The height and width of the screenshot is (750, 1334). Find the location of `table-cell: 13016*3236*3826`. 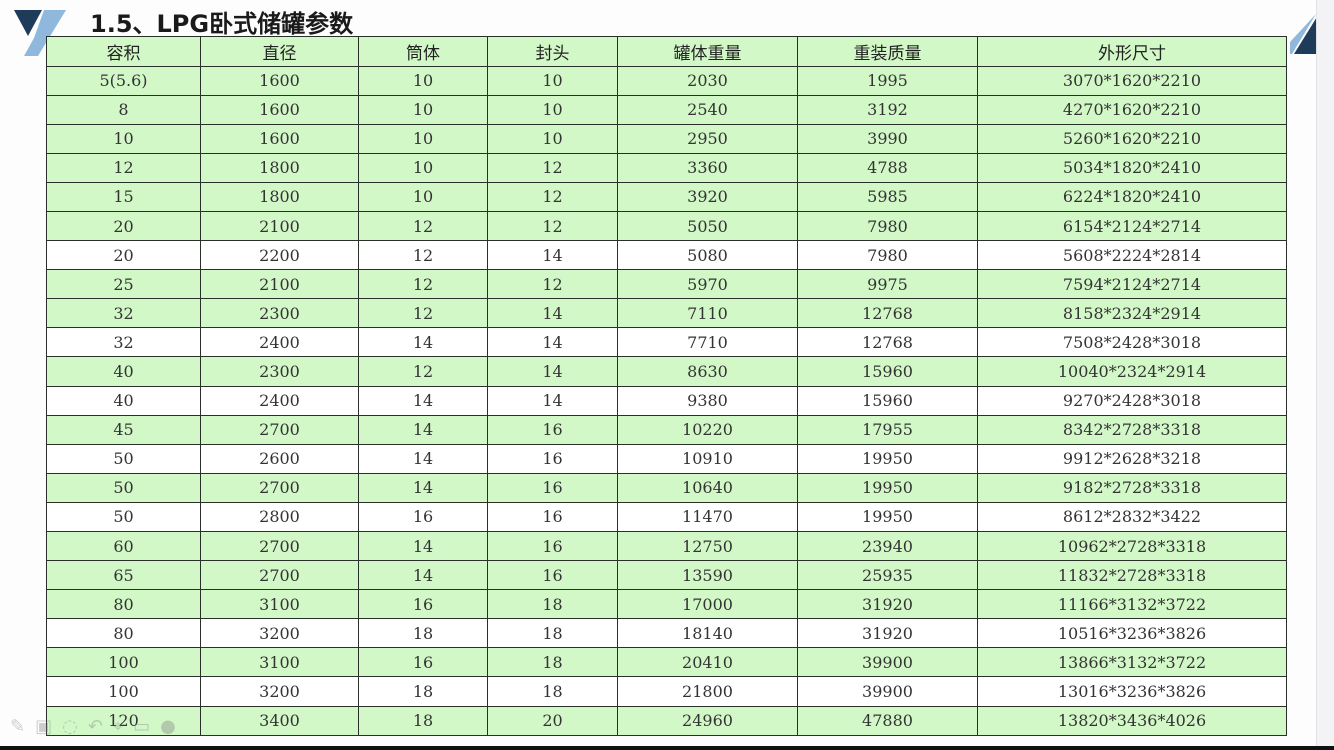

table-cell: 13016*3236*3826 is located at coordinates (1132, 691).